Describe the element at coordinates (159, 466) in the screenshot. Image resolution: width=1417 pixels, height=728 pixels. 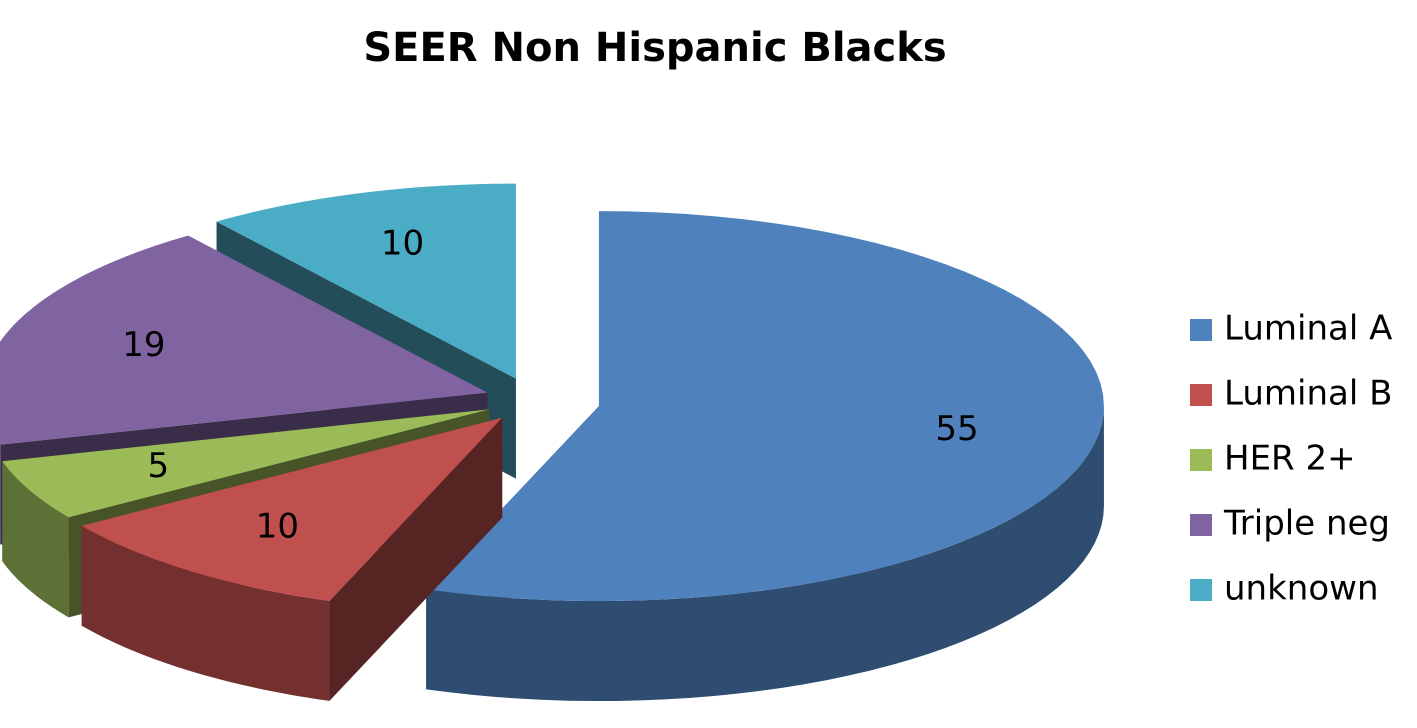
I see `data-label: 5` at that location.